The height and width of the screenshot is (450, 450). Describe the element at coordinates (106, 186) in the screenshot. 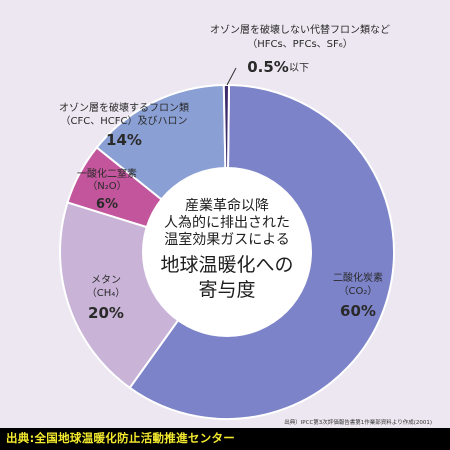

I see `slice-label-n2o-sub: （N₂O）` at that location.